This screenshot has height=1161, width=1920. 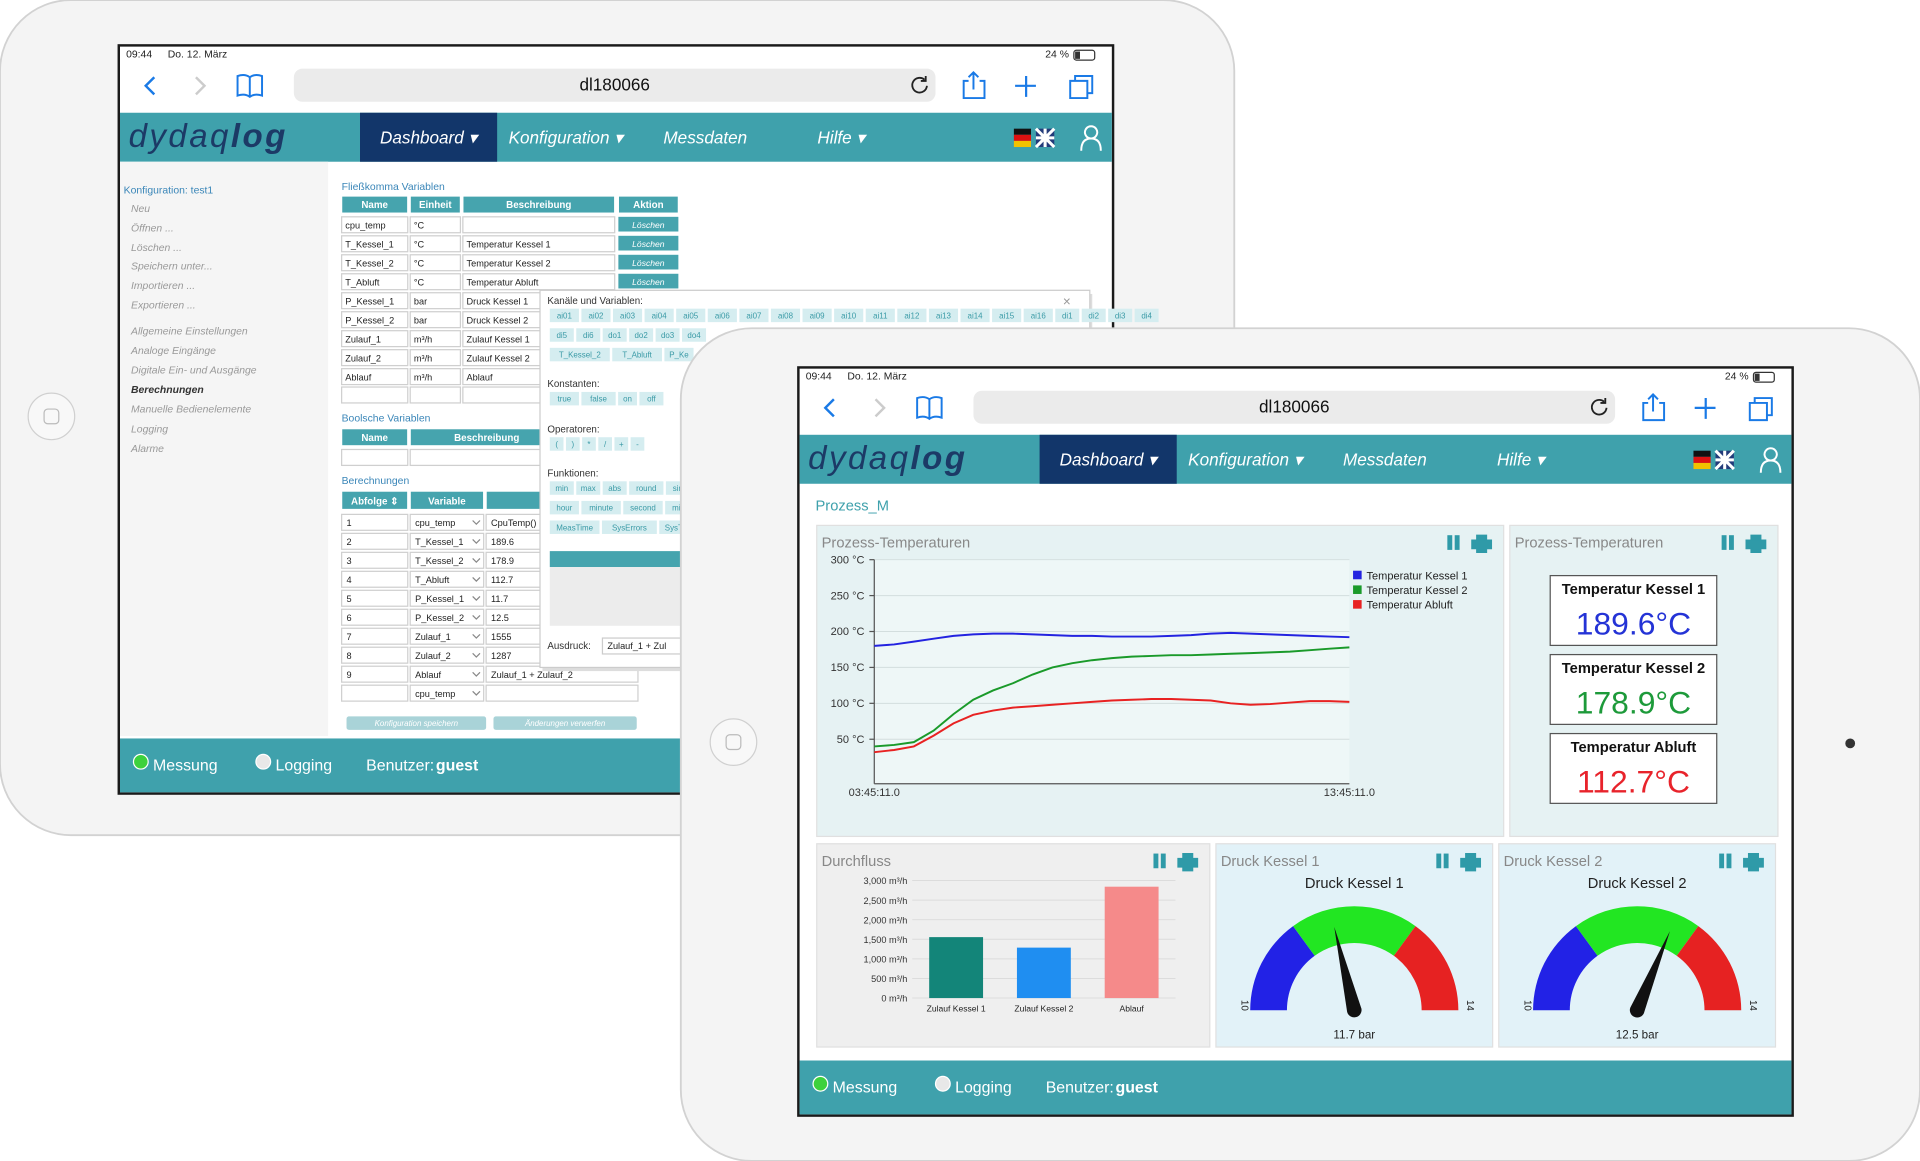 What do you see at coordinates (1770, 460) in the screenshot?
I see `user-icon` at bounding box center [1770, 460].